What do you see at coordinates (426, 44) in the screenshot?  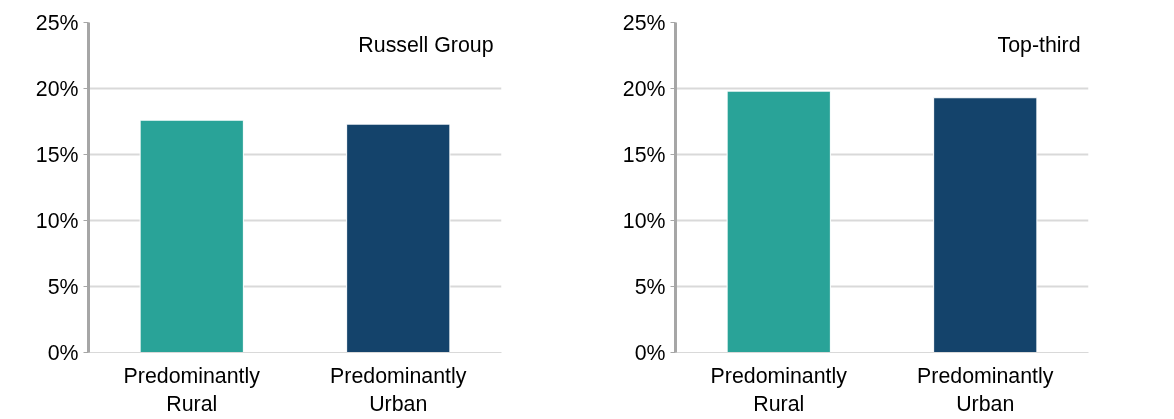 I see `text: Russell Group` at bounding box center [426, 44].